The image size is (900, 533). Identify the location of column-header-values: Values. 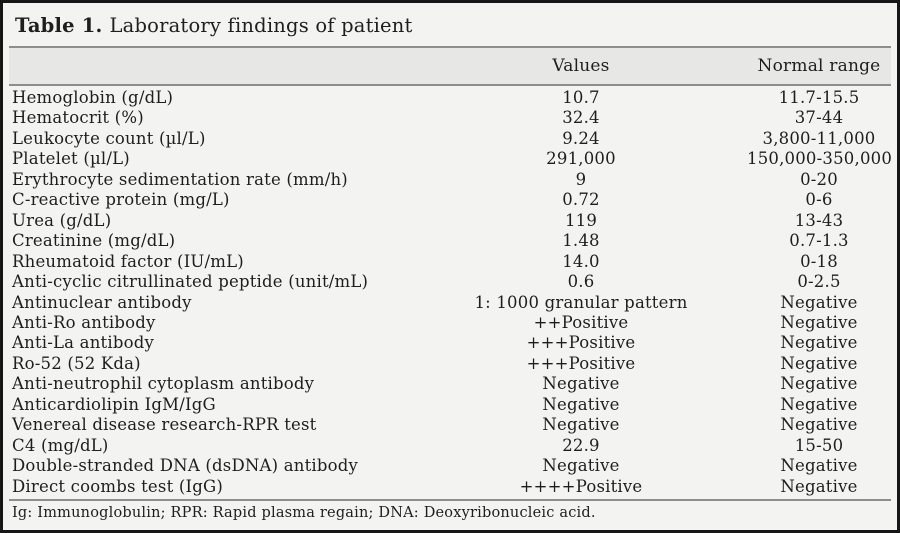
(581, 66).